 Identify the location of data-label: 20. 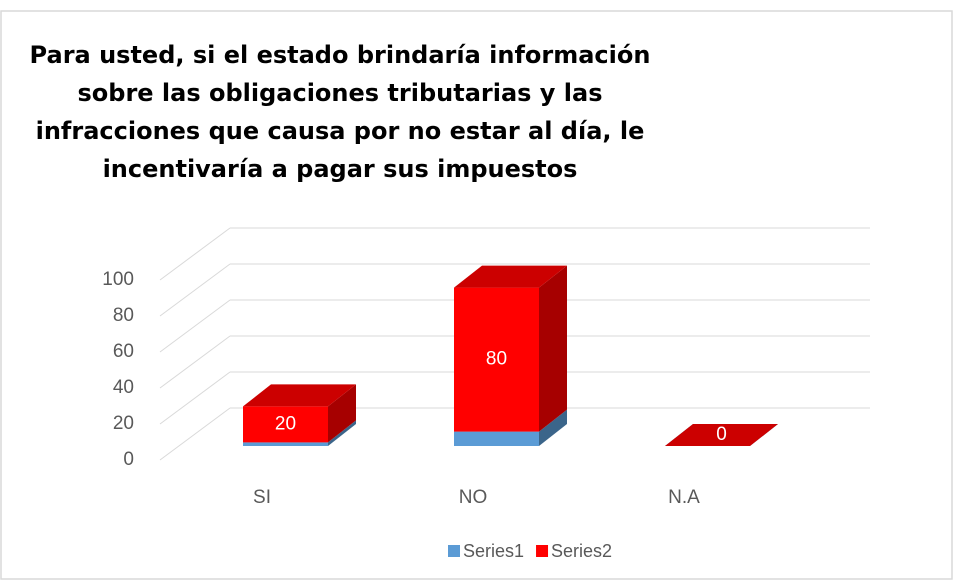
(285, 423).